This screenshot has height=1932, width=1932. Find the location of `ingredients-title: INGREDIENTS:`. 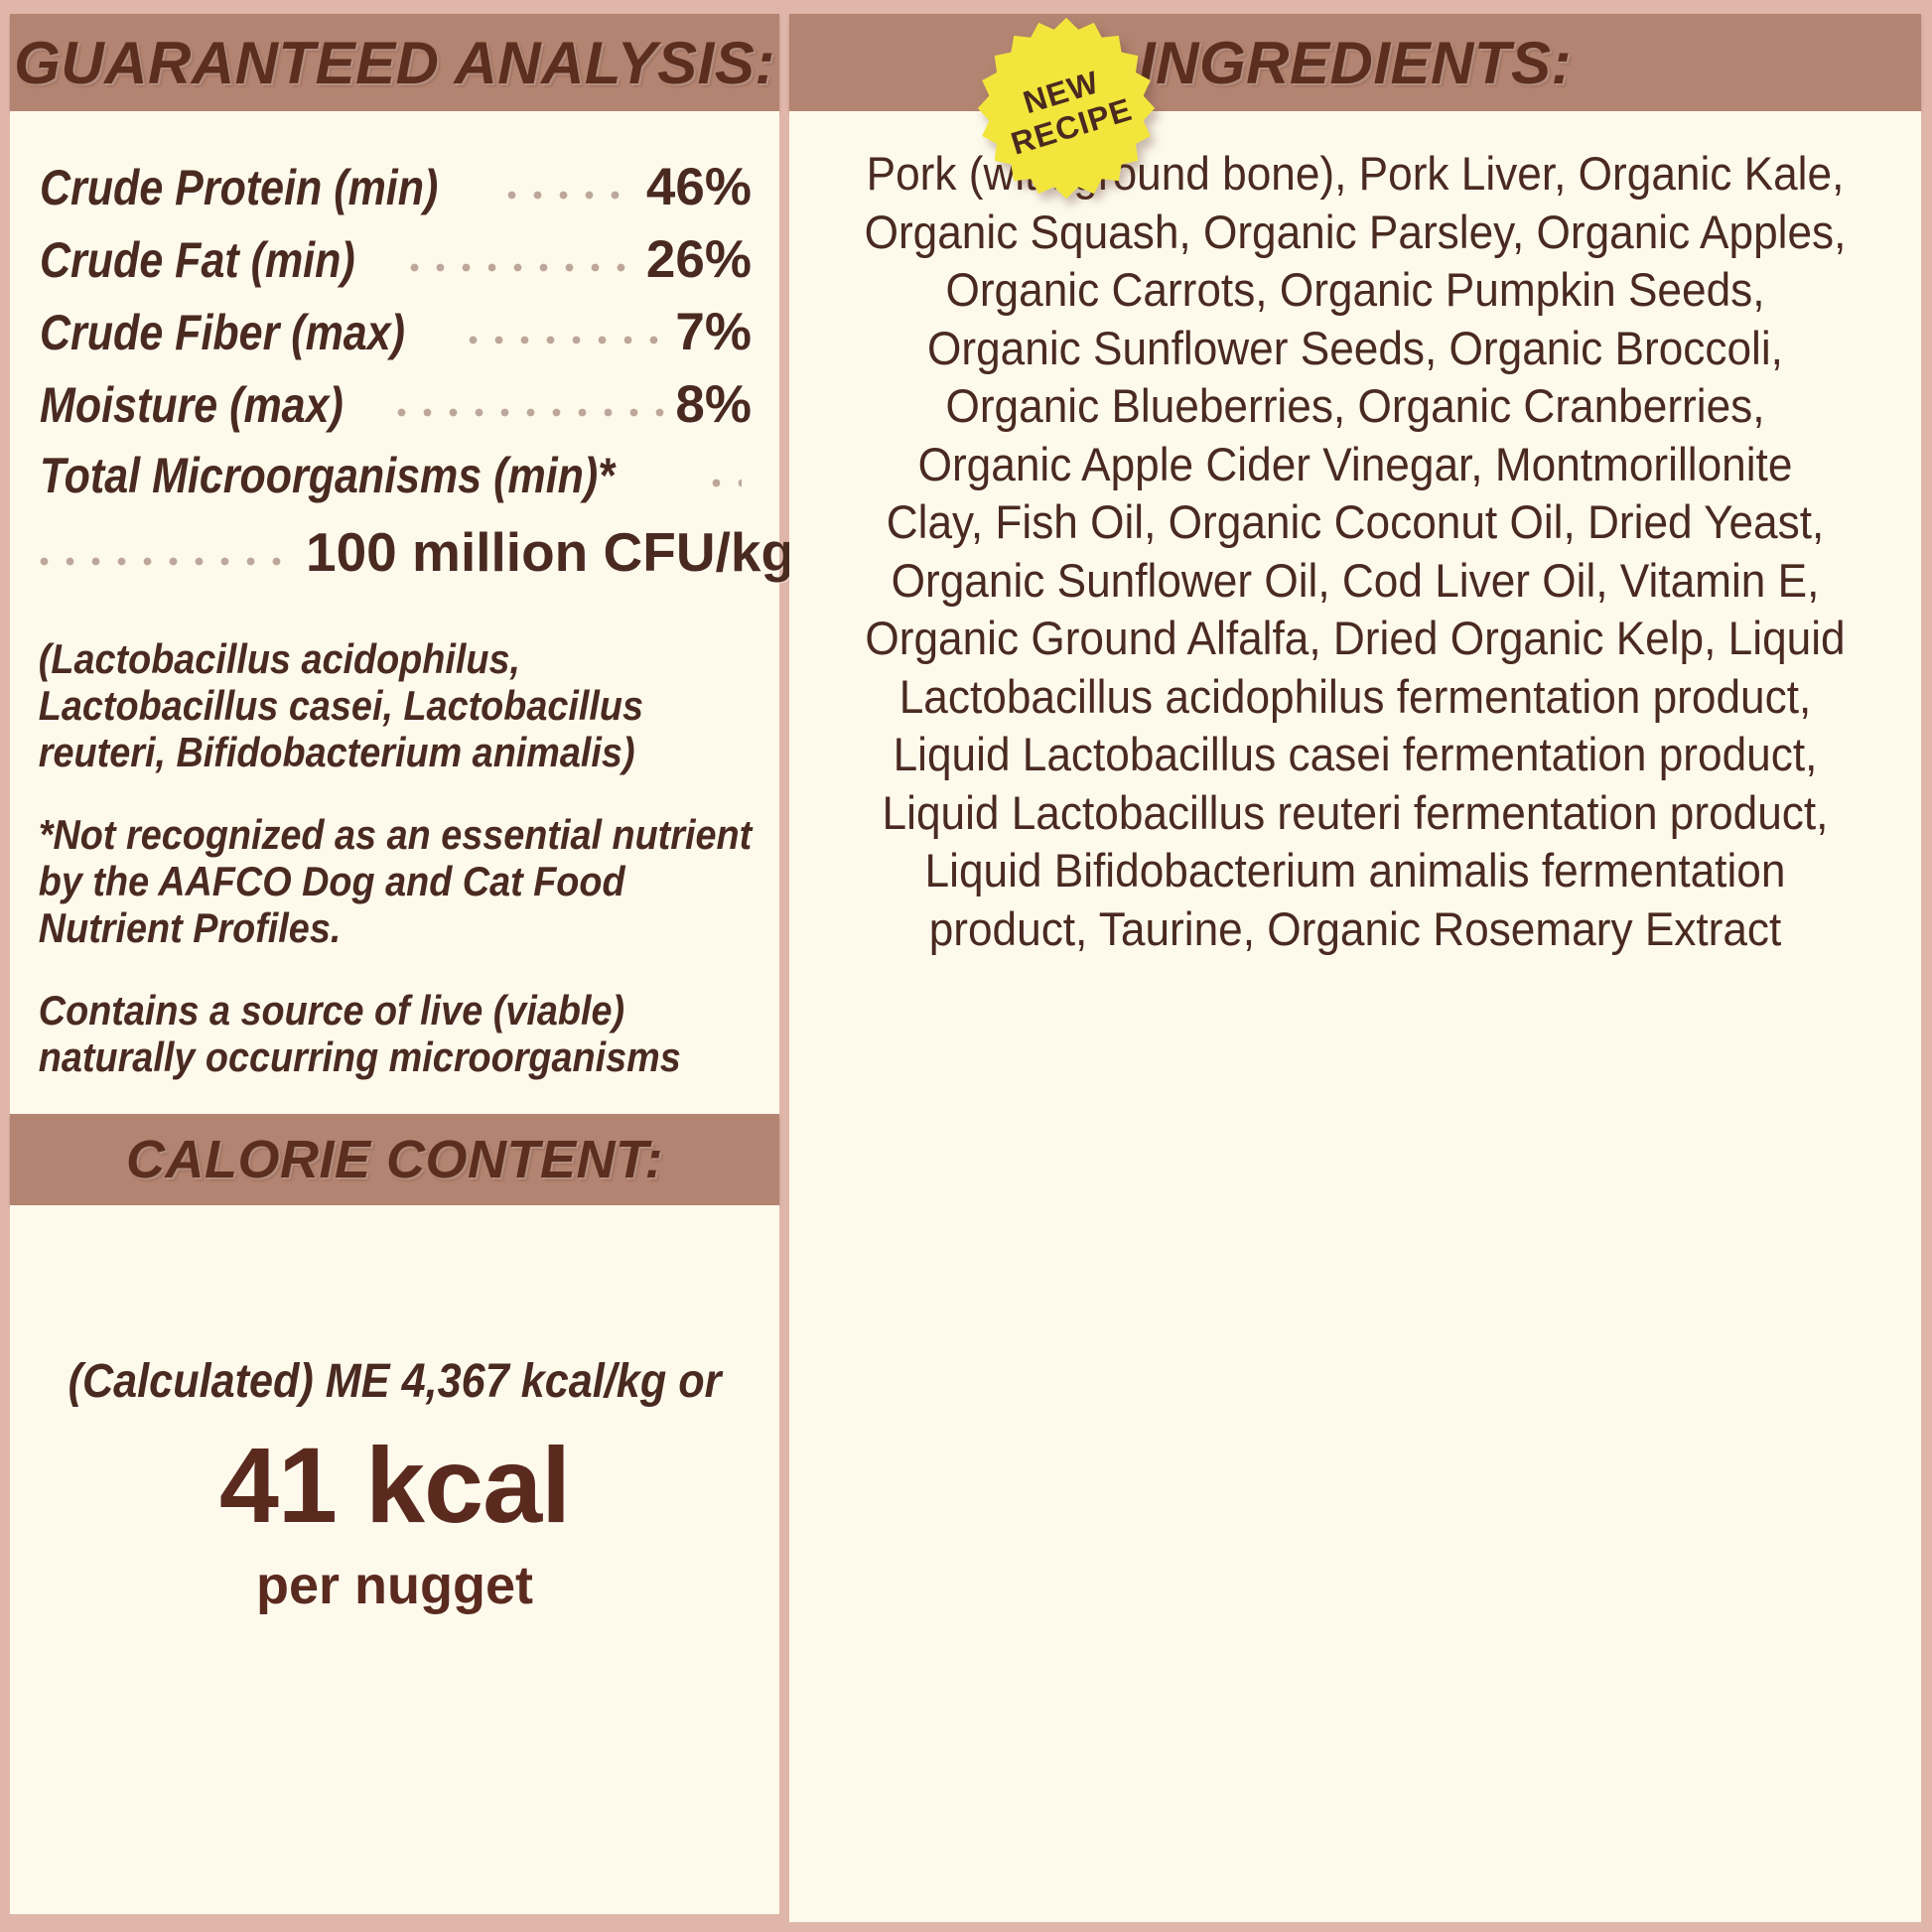

ingredients-title: INGREDIENTS: is located at coordinates (1355, 63).